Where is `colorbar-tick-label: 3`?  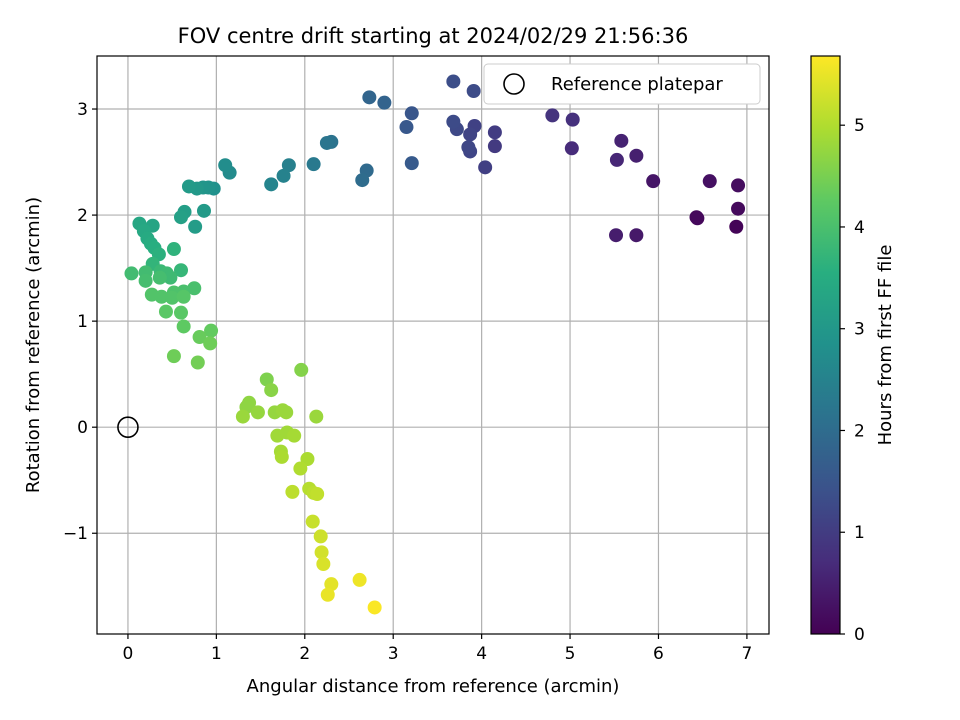
colorbar-tick-label: 3 is located at coordinates (859, 330).